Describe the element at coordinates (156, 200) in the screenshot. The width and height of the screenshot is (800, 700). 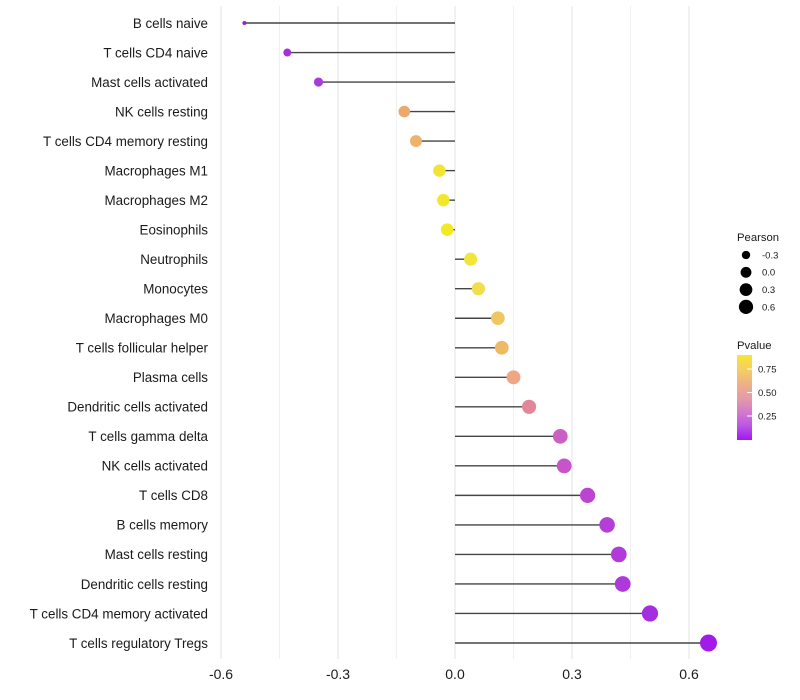
I see `category-label: Macrophages M2` at that location.